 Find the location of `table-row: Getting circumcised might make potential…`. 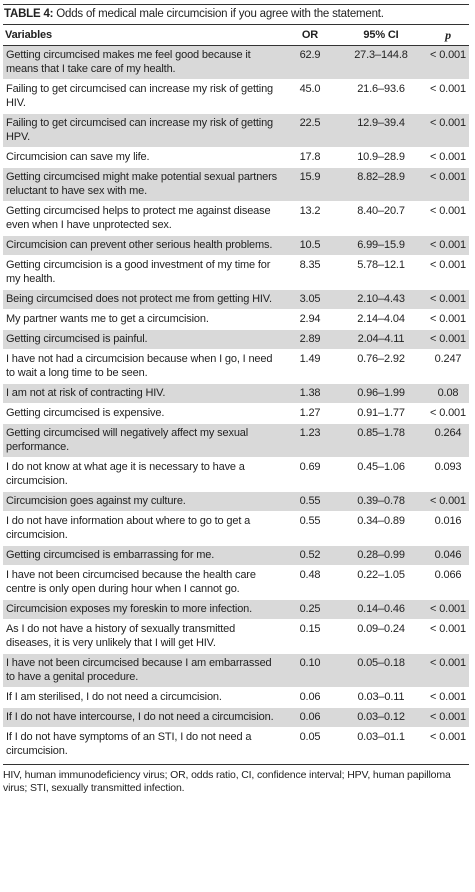

table-row: Getting circumcised might make potential… is located at coordinates (236, 184).